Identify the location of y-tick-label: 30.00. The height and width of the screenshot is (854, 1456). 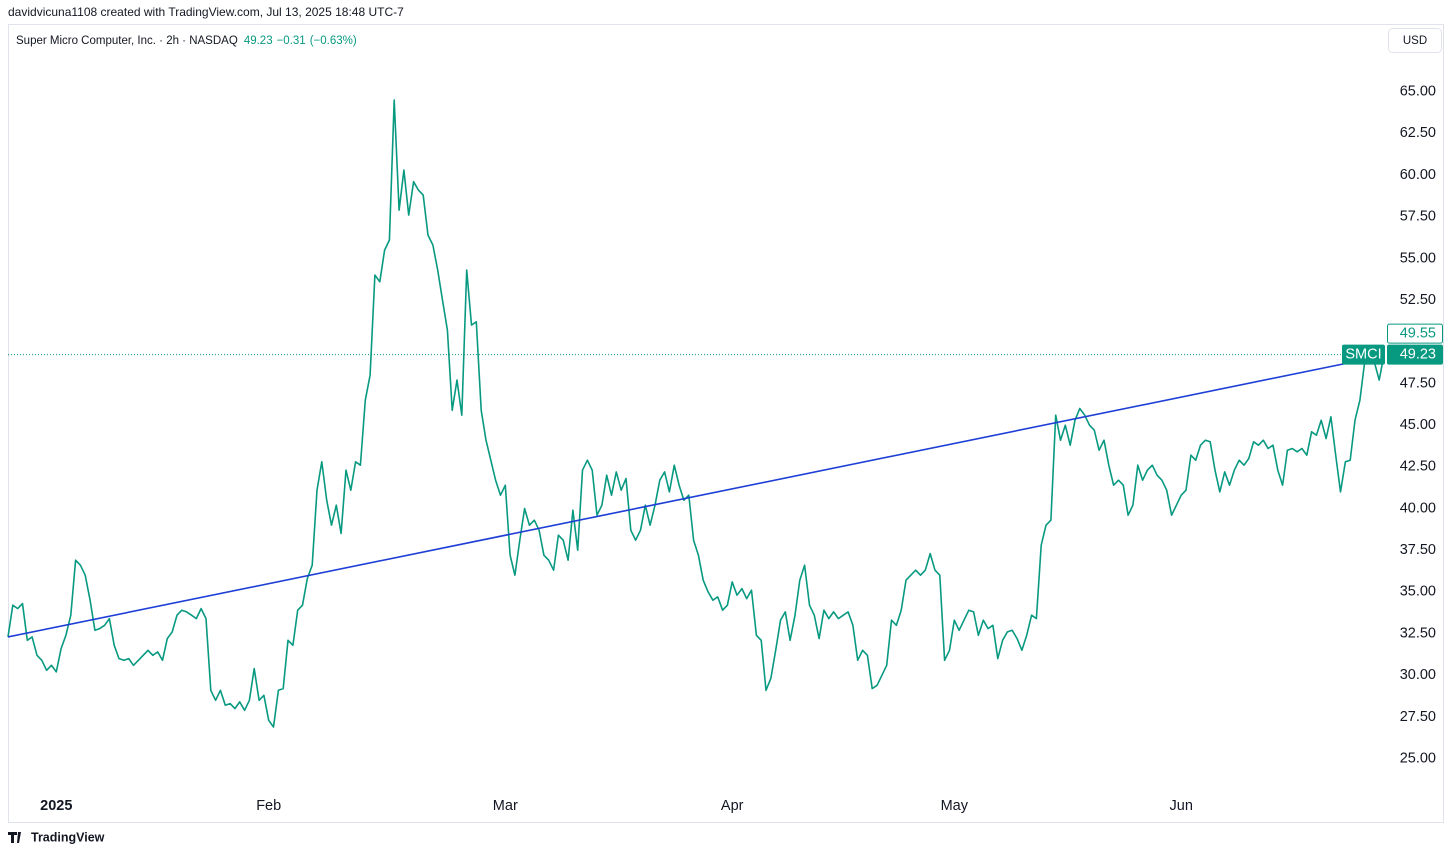
(1418, 675).